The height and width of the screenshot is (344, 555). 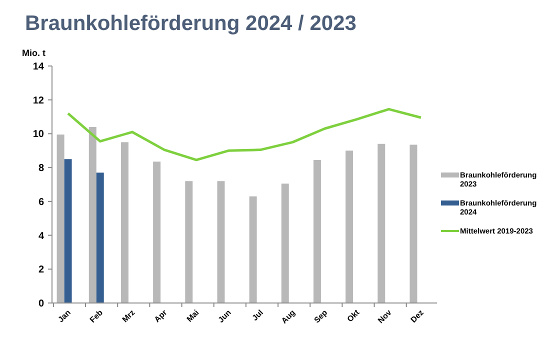 I want to click on x-tick-label: Jul, so click(x=257, y=315).